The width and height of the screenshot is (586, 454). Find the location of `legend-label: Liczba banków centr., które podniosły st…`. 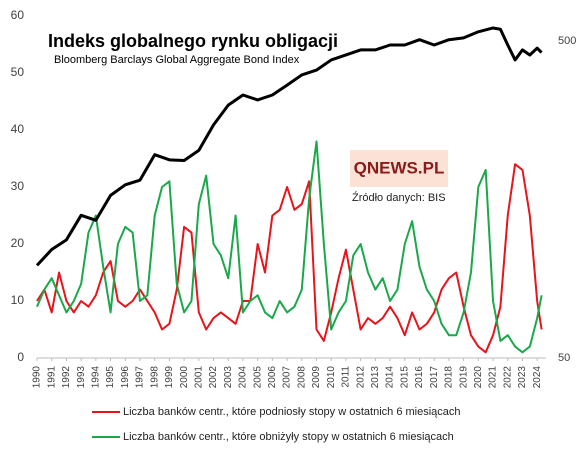

legend-label: Liczba banków centr., które podniosły st… is located at coordinates (292, 412).